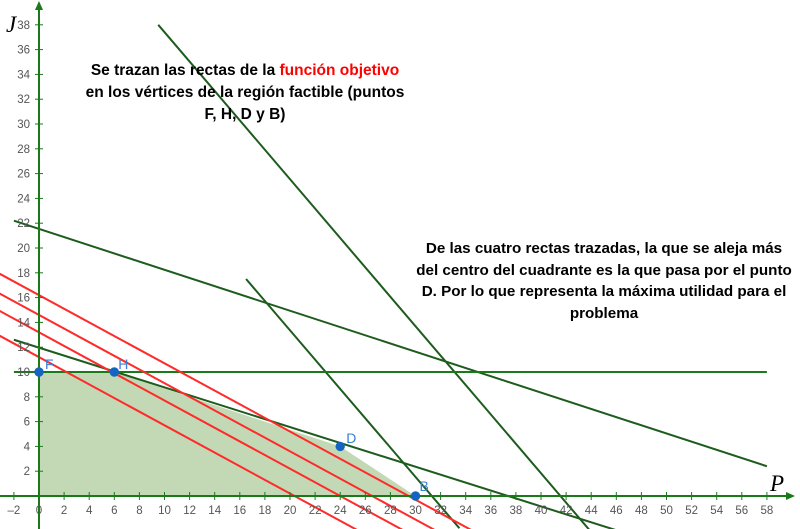 Image resolution: width=800 pixels, height=529 pixels. I want to click on x-tick-label: 16, so click(239, 511).